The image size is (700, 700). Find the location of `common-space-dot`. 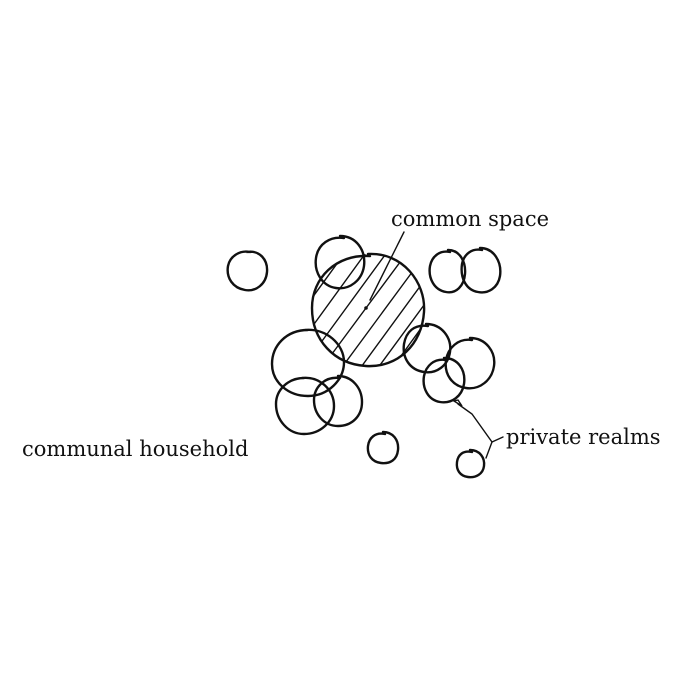

common-space-dot is located at coordinates (366, 308).